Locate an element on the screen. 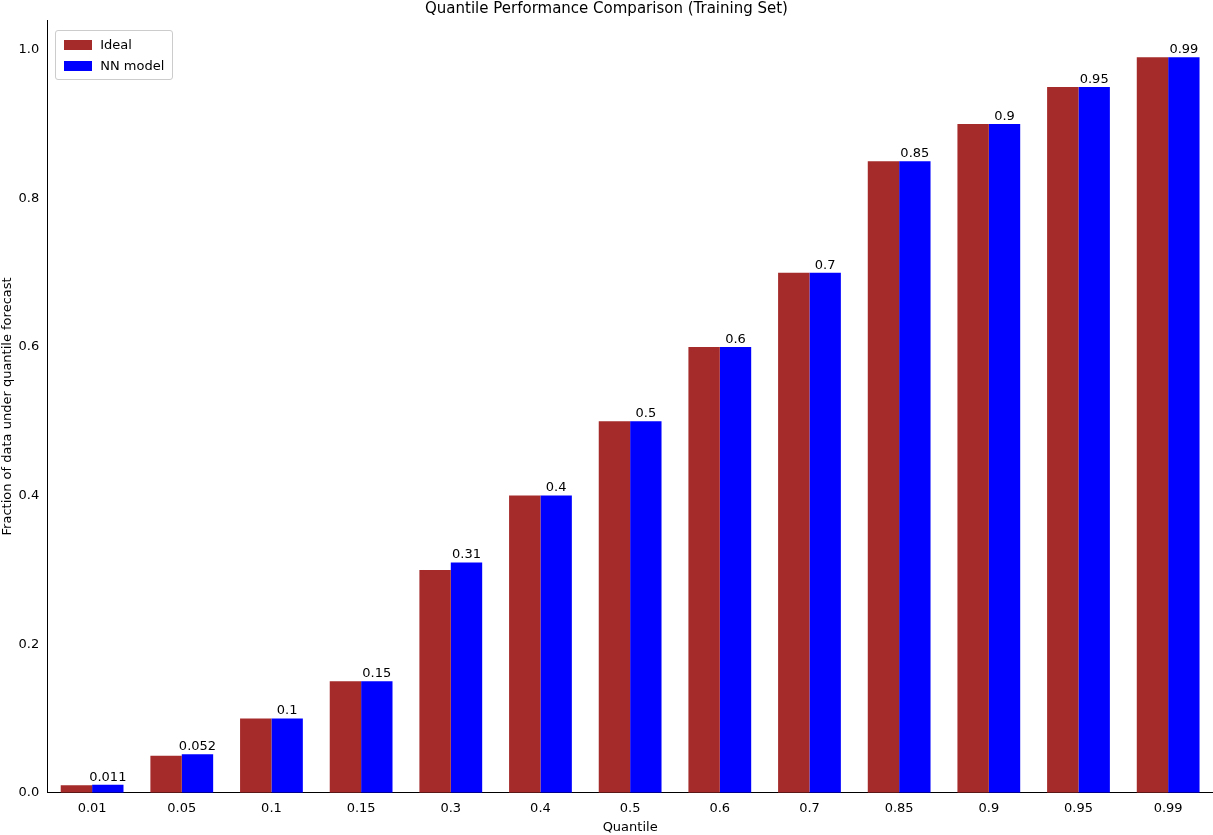 Image resolution: width=1213 pixels, height=835 pixels. data-label: 0.95 is located at coordinates (1094, 78).